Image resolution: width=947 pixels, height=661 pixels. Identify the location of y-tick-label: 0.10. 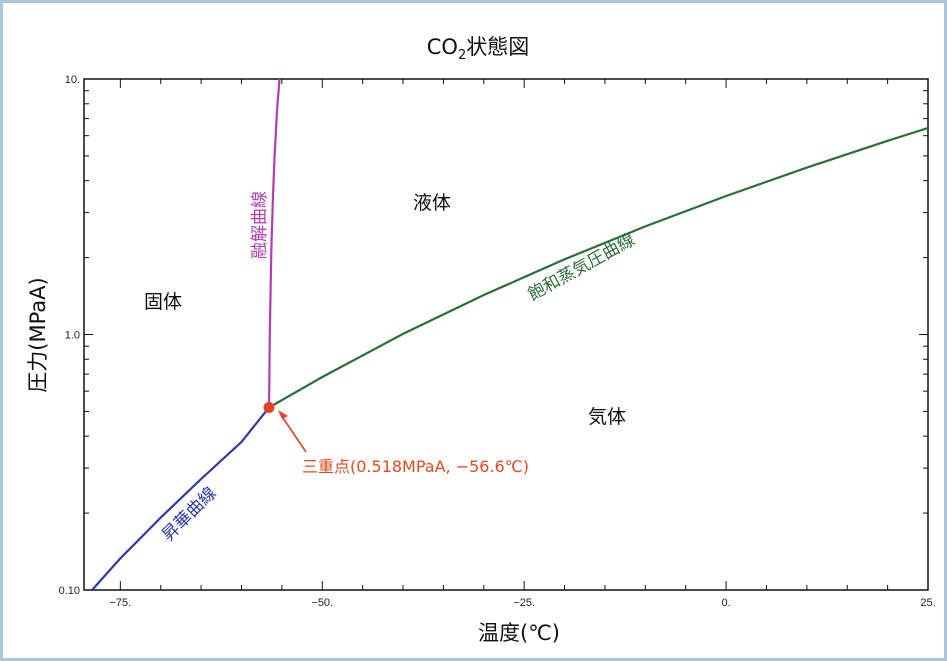
(69, 591).